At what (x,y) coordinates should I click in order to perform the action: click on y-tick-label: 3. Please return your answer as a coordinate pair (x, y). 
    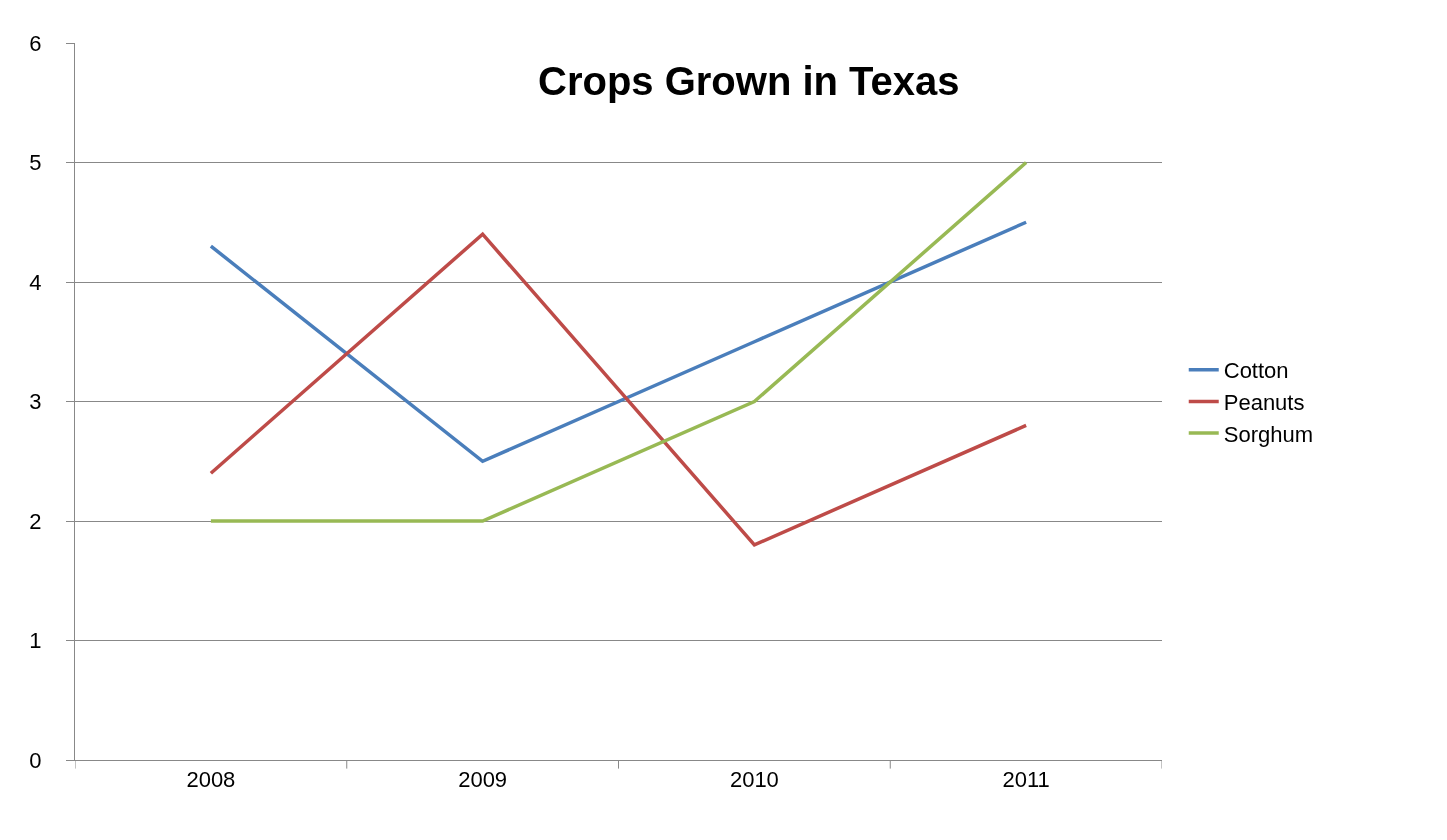
    Looking at the image, I should click on (35, 402).